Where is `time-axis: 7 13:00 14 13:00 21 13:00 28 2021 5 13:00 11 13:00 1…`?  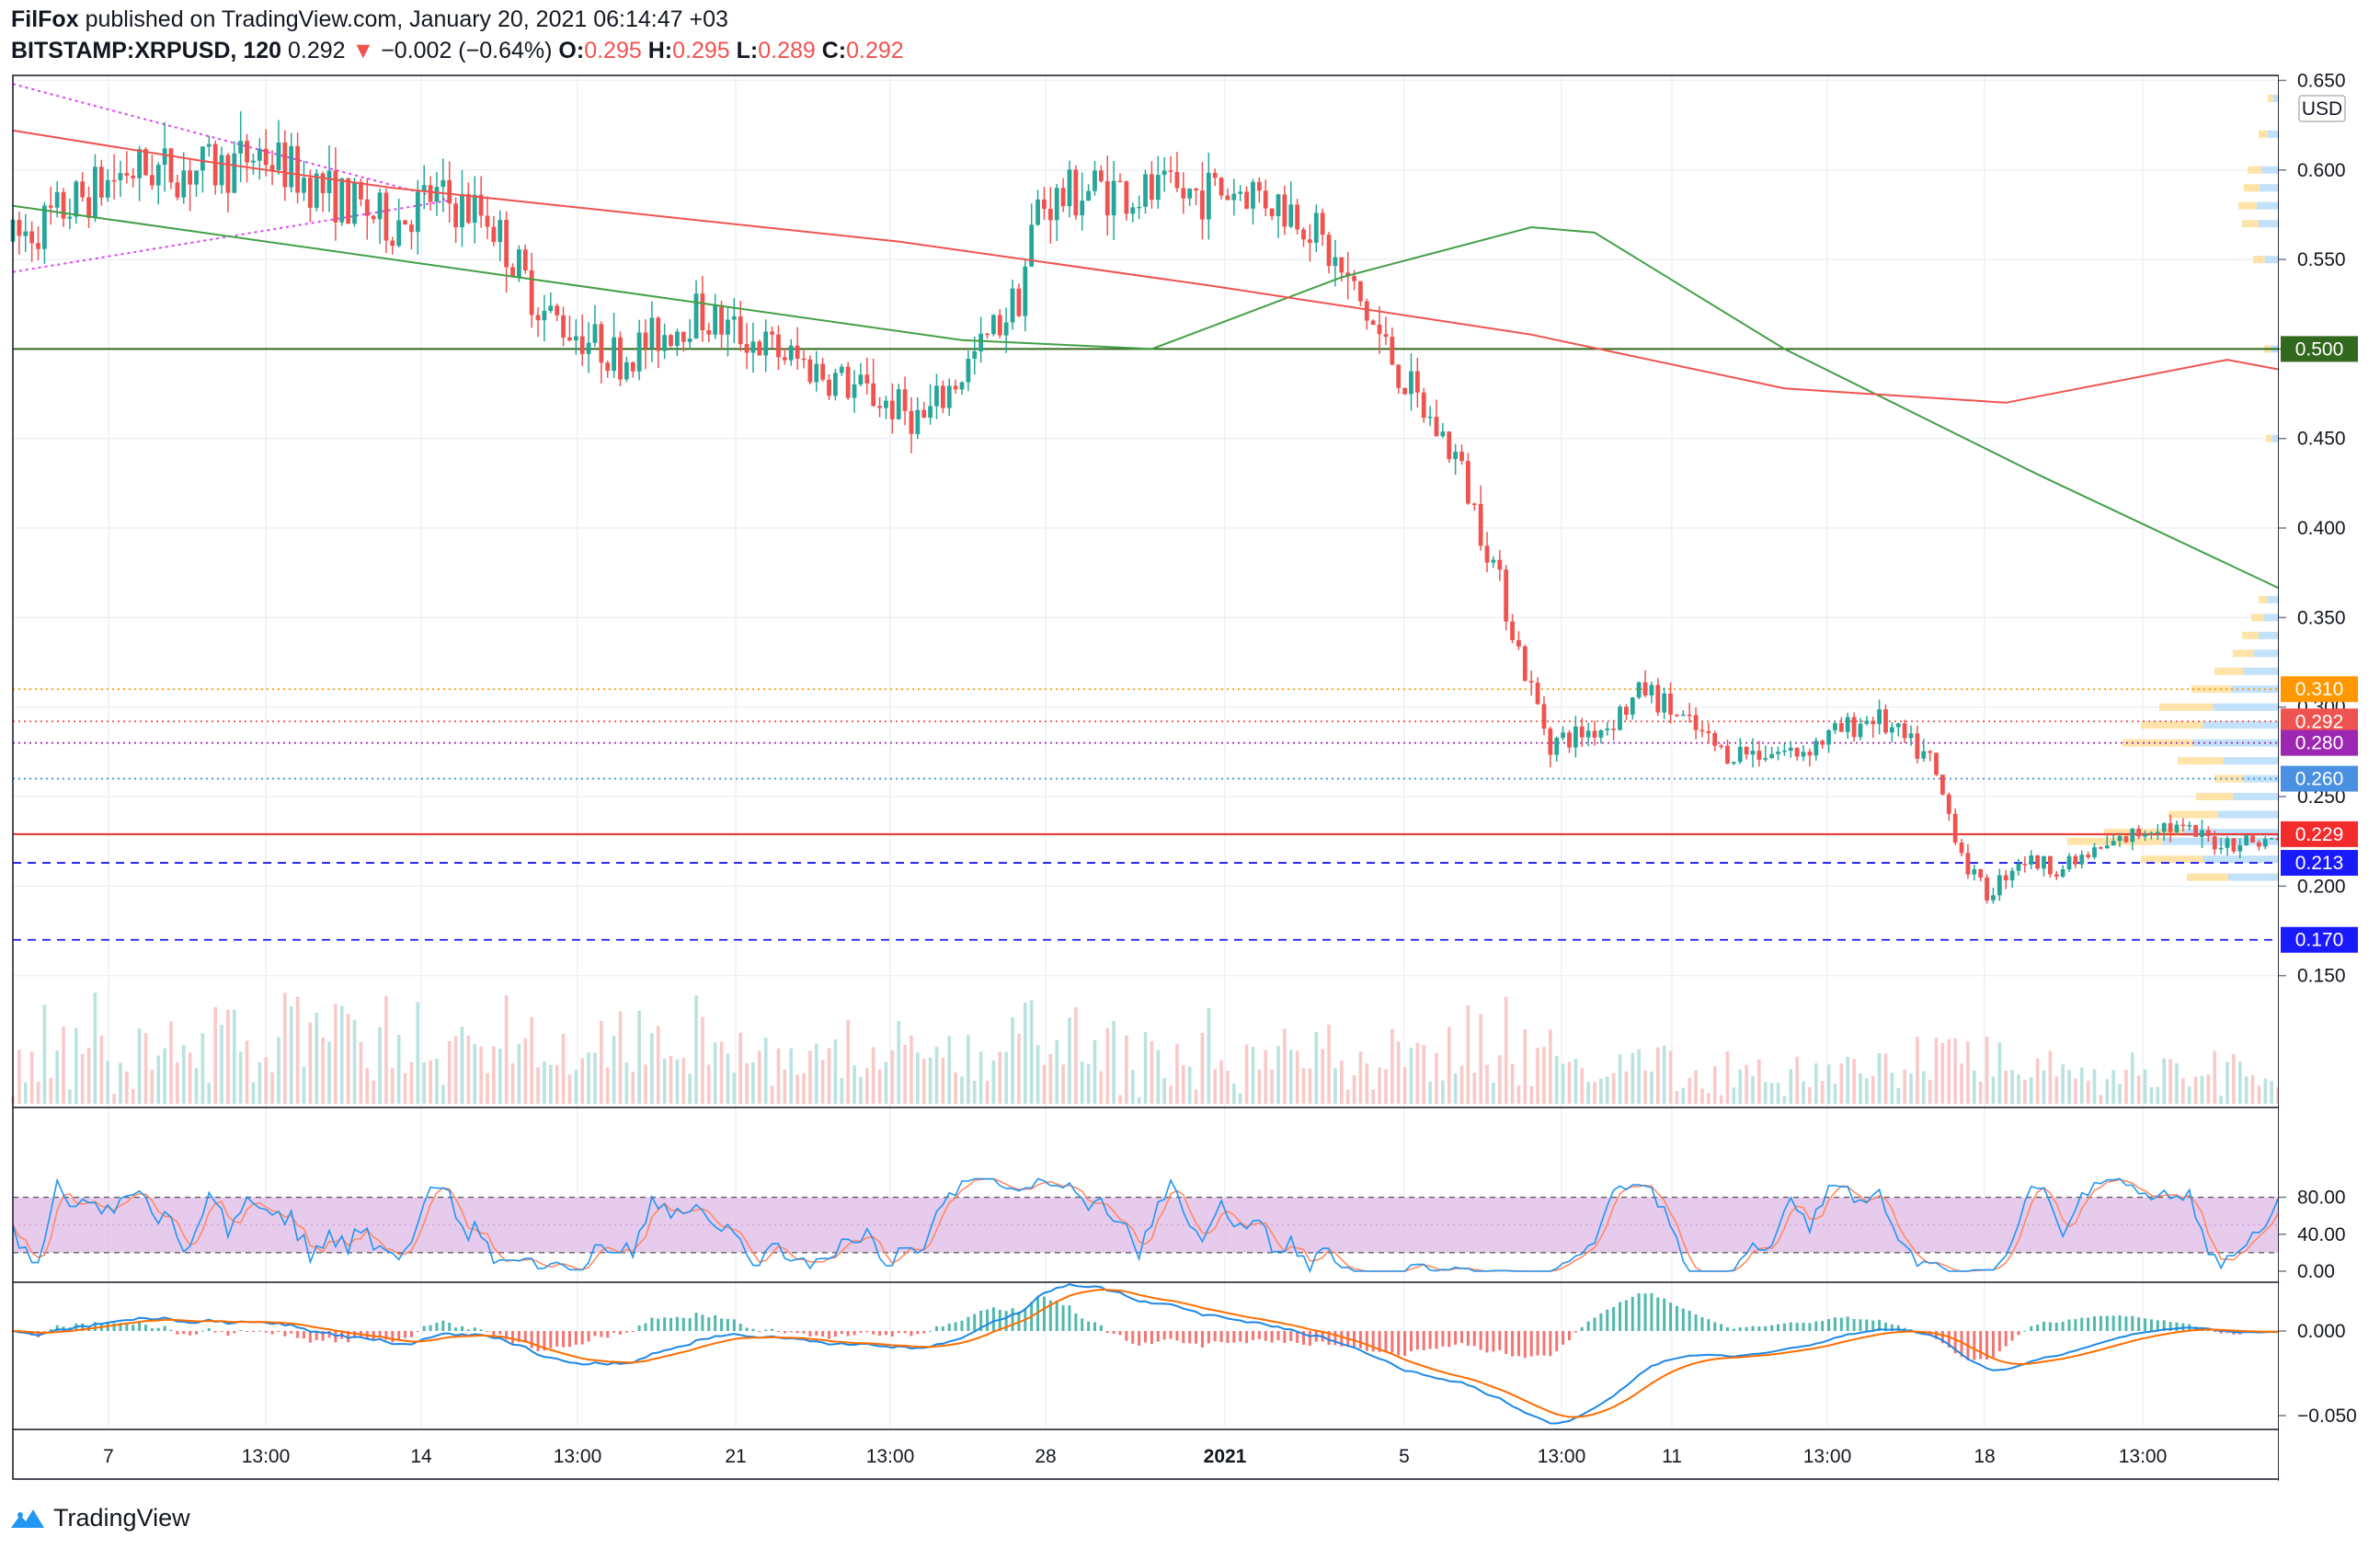
time-axis: 7 13:00 14 13:00 21 13:00 28 2021 5 13:00 11 13:00 1… is located at coordinates (1135, 1456).